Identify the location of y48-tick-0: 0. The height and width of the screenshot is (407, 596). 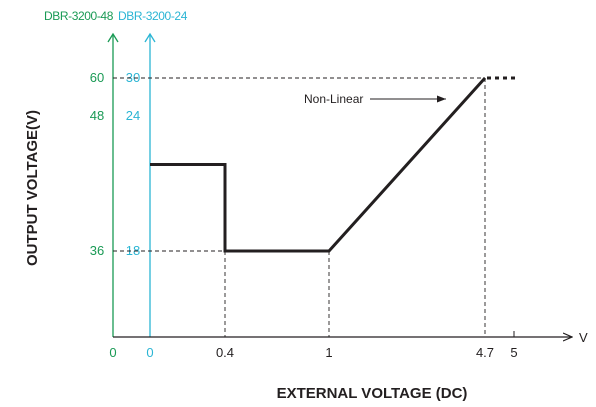
(112, 352).